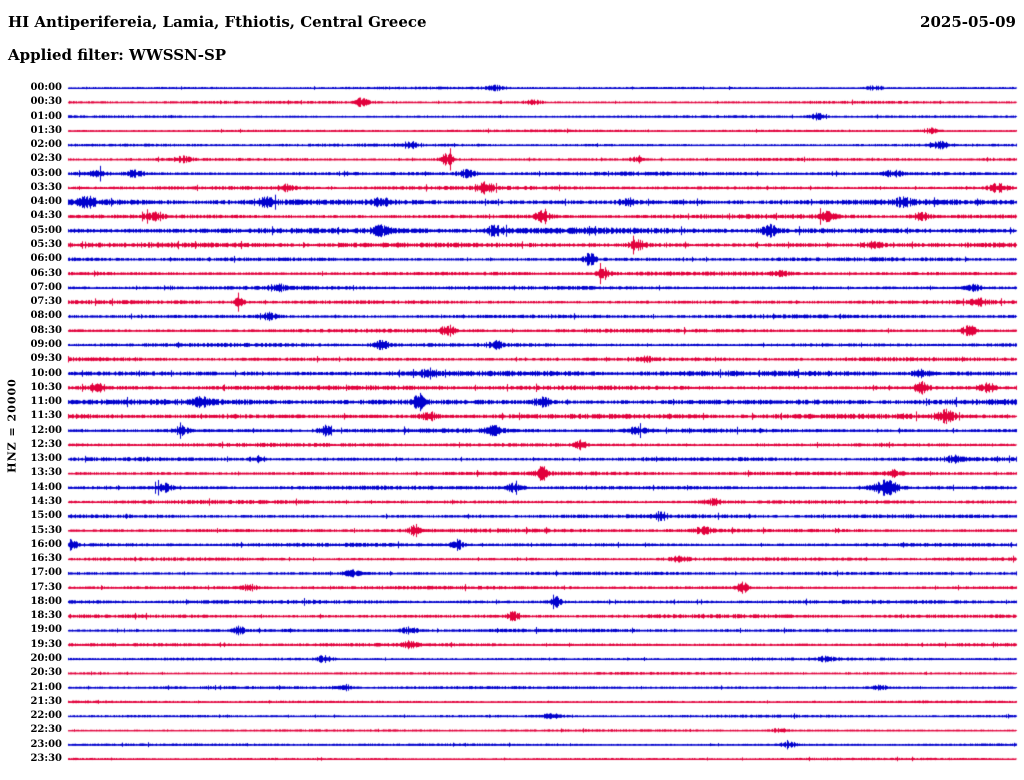 Image resolution: width=1024 pixels, height=780 pixels. Describe the element at coordinates (46, 102) in the screenshot. I see `row-time-label: 00:30` at that location.